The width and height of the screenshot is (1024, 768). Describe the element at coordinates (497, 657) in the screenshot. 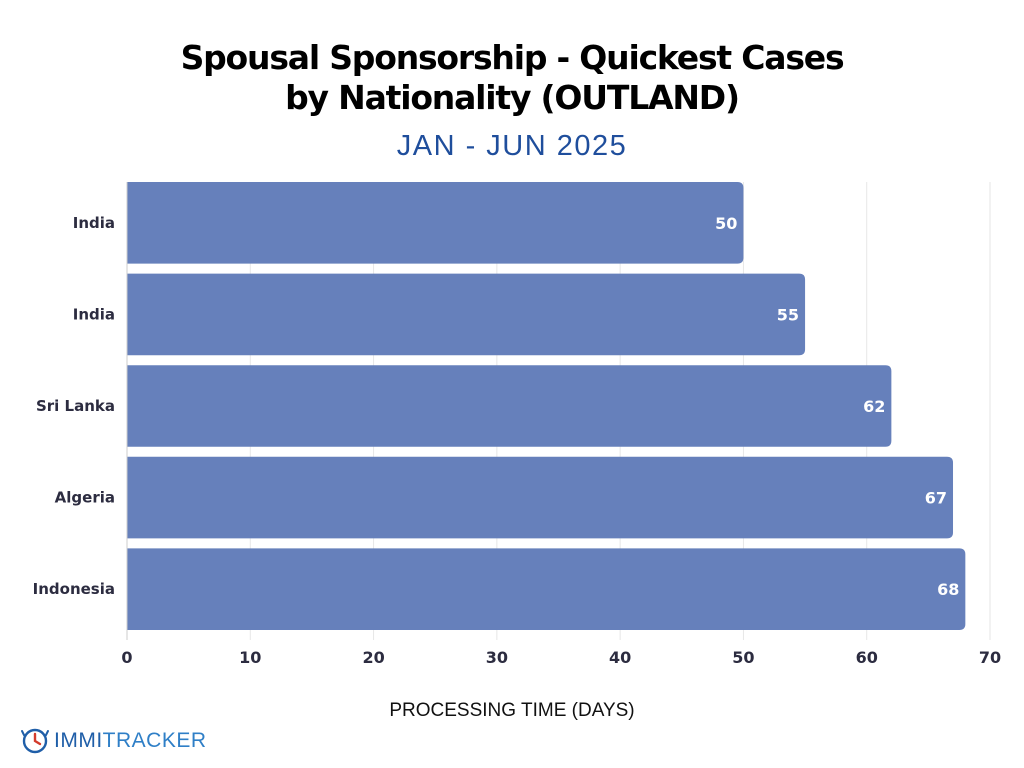

I see `x-tick-label: 30` at that location.